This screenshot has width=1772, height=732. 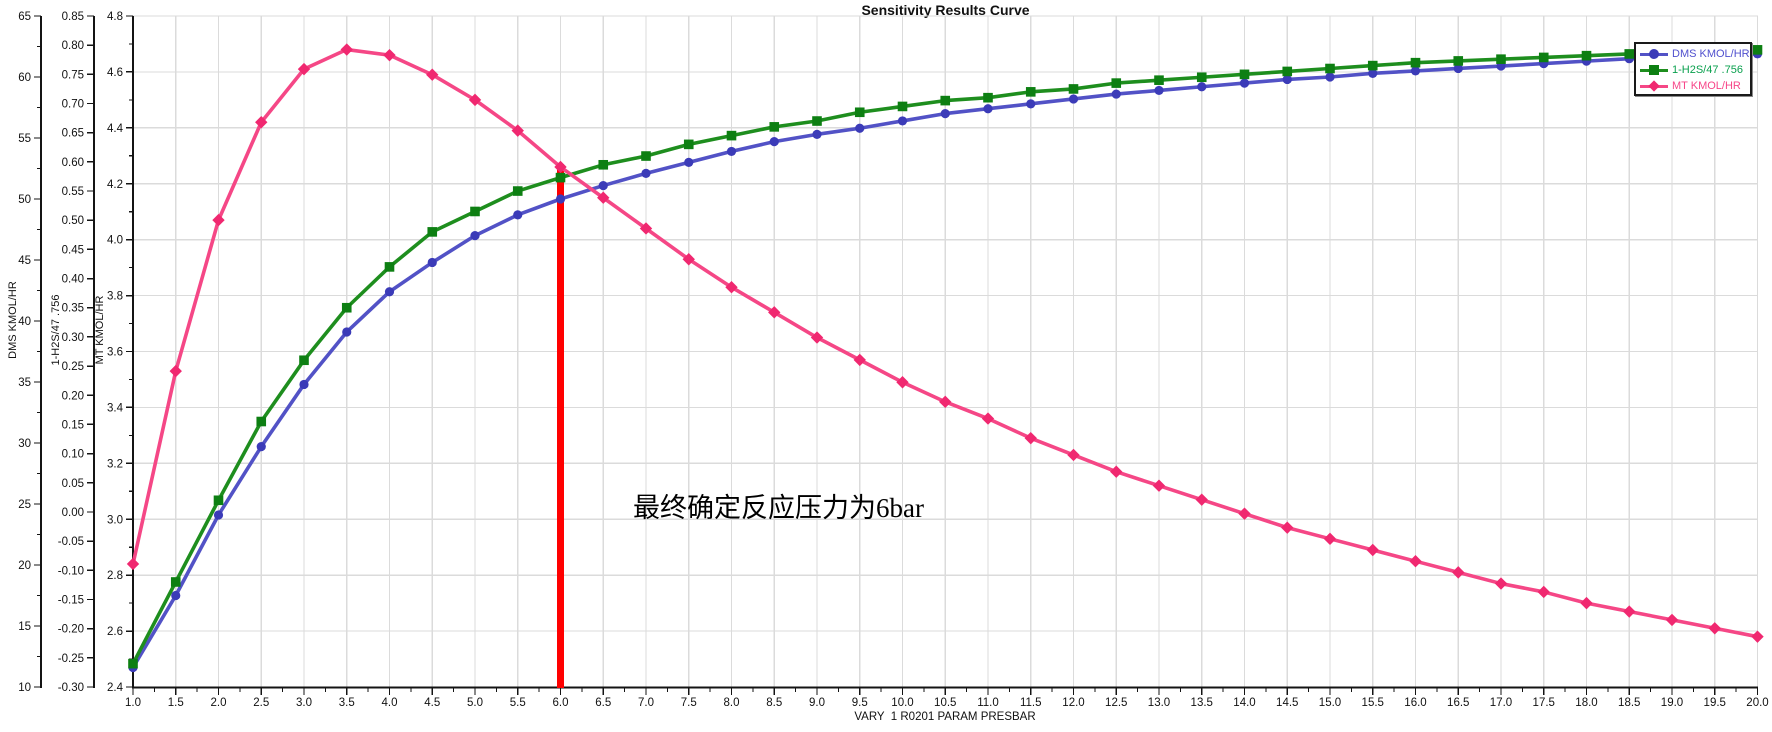 What do you see at coordinates (646, 703) in the screenshot?
I see `x-tick-label: 7.0` at bounding box center [646, 703].